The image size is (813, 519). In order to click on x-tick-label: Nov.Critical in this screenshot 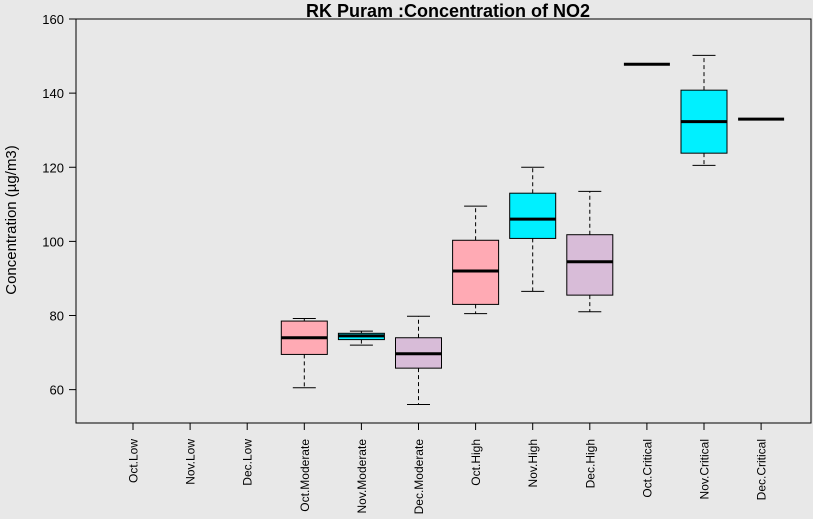, I will do `click(705, 469)`.